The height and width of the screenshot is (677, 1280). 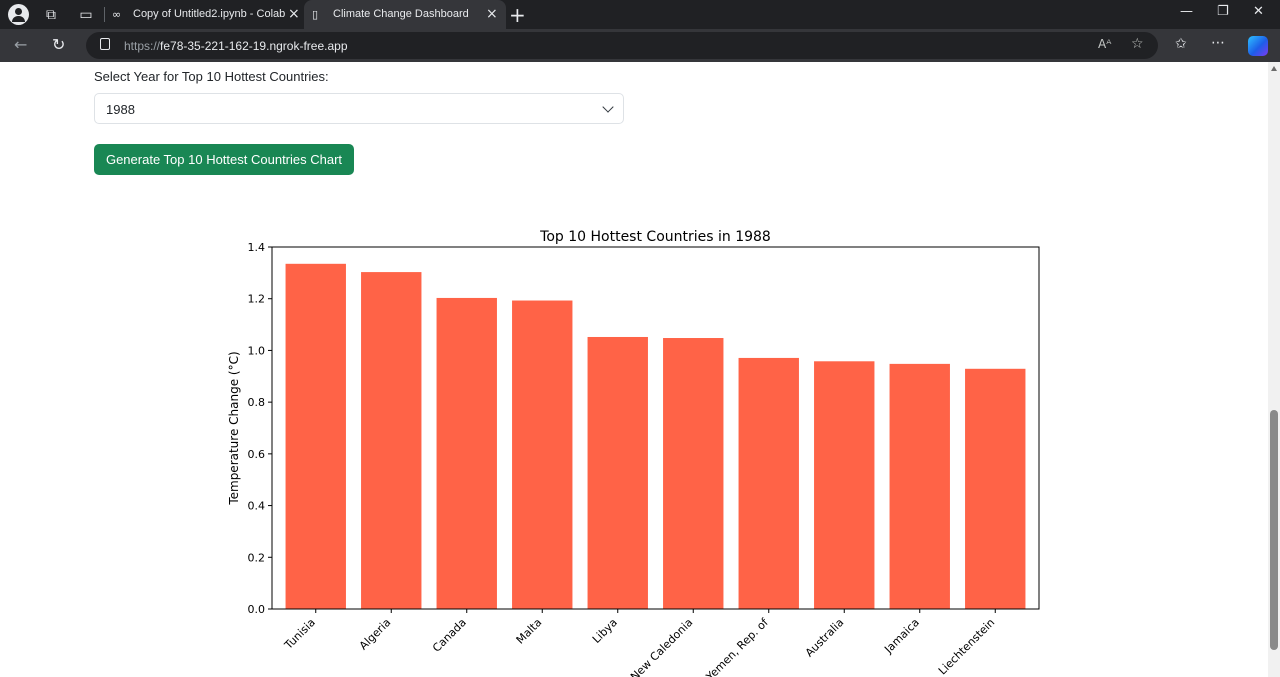 I want to click on year-select-value: 1988, so click(x=120, y=109).